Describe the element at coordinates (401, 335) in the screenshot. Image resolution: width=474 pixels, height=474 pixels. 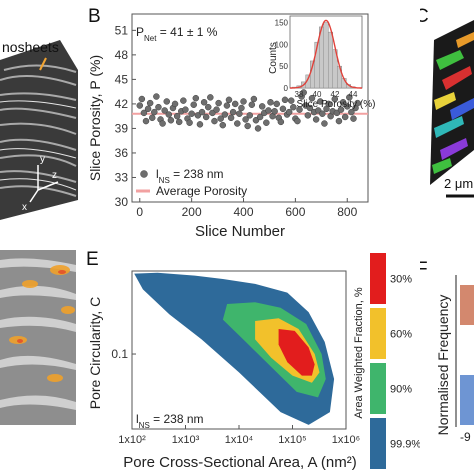
I see `colorbar-level-label: 60%` at that location.